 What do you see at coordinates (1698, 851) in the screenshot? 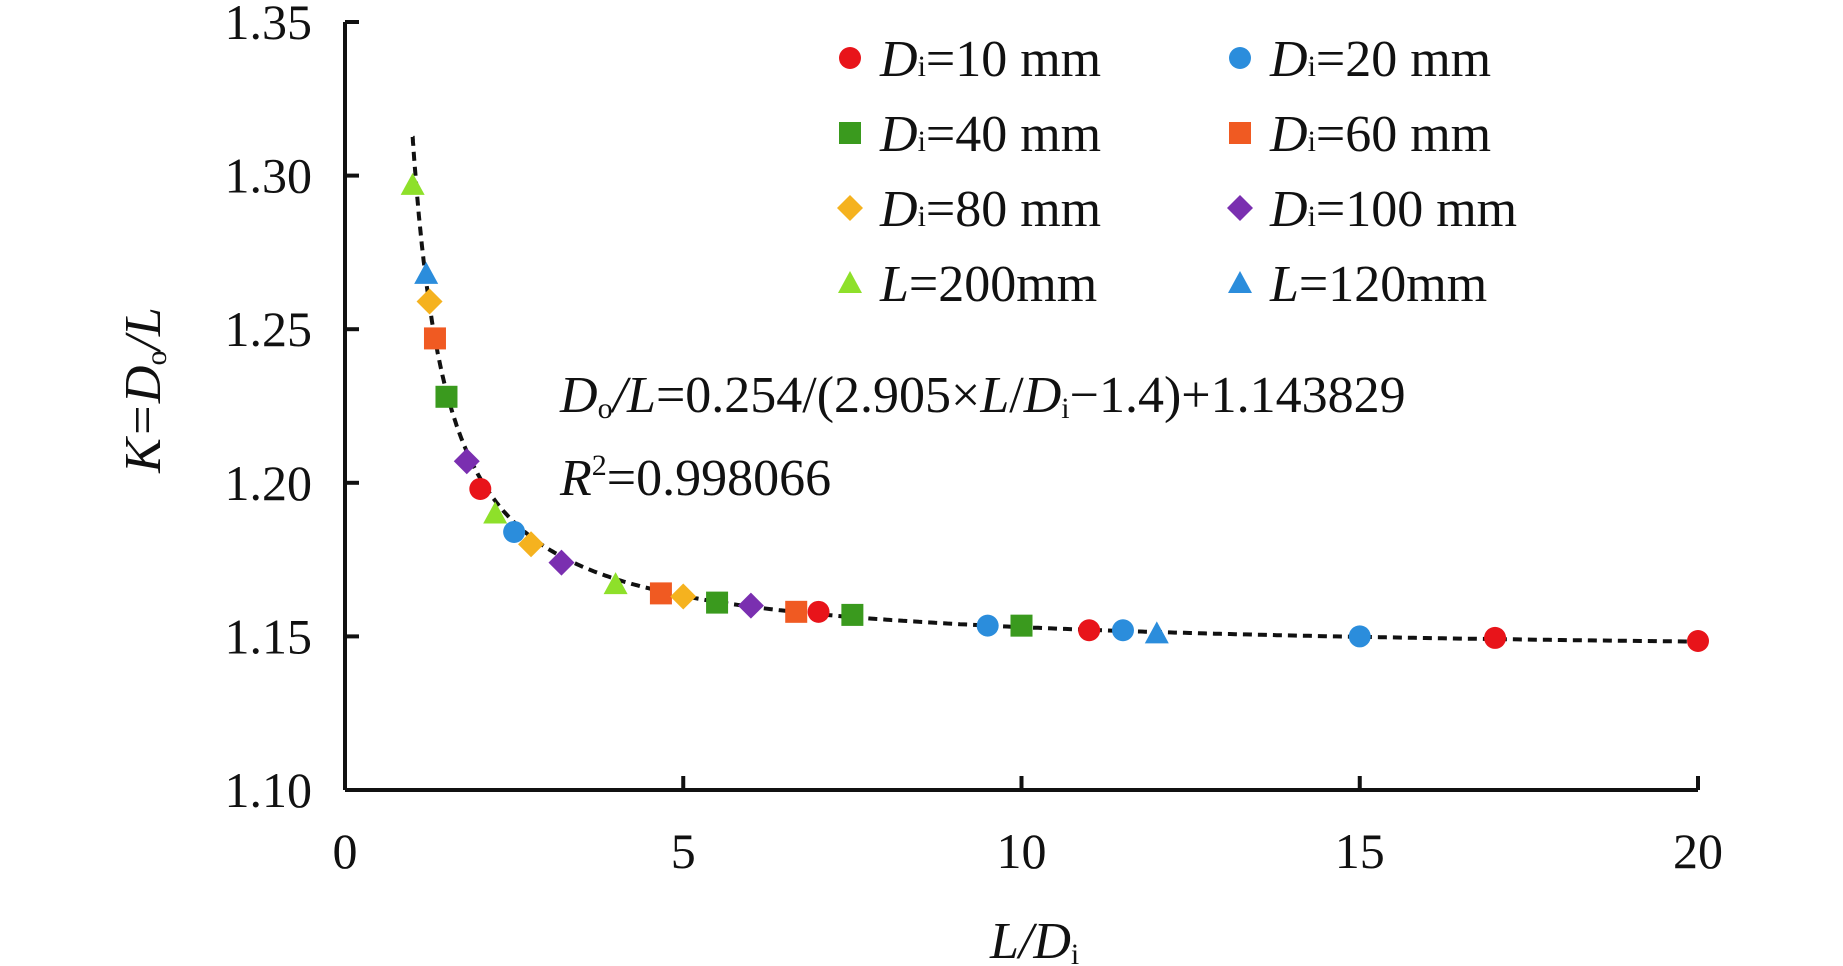
I see `x-tick-label: 20` at bounding box center [1698, 851].